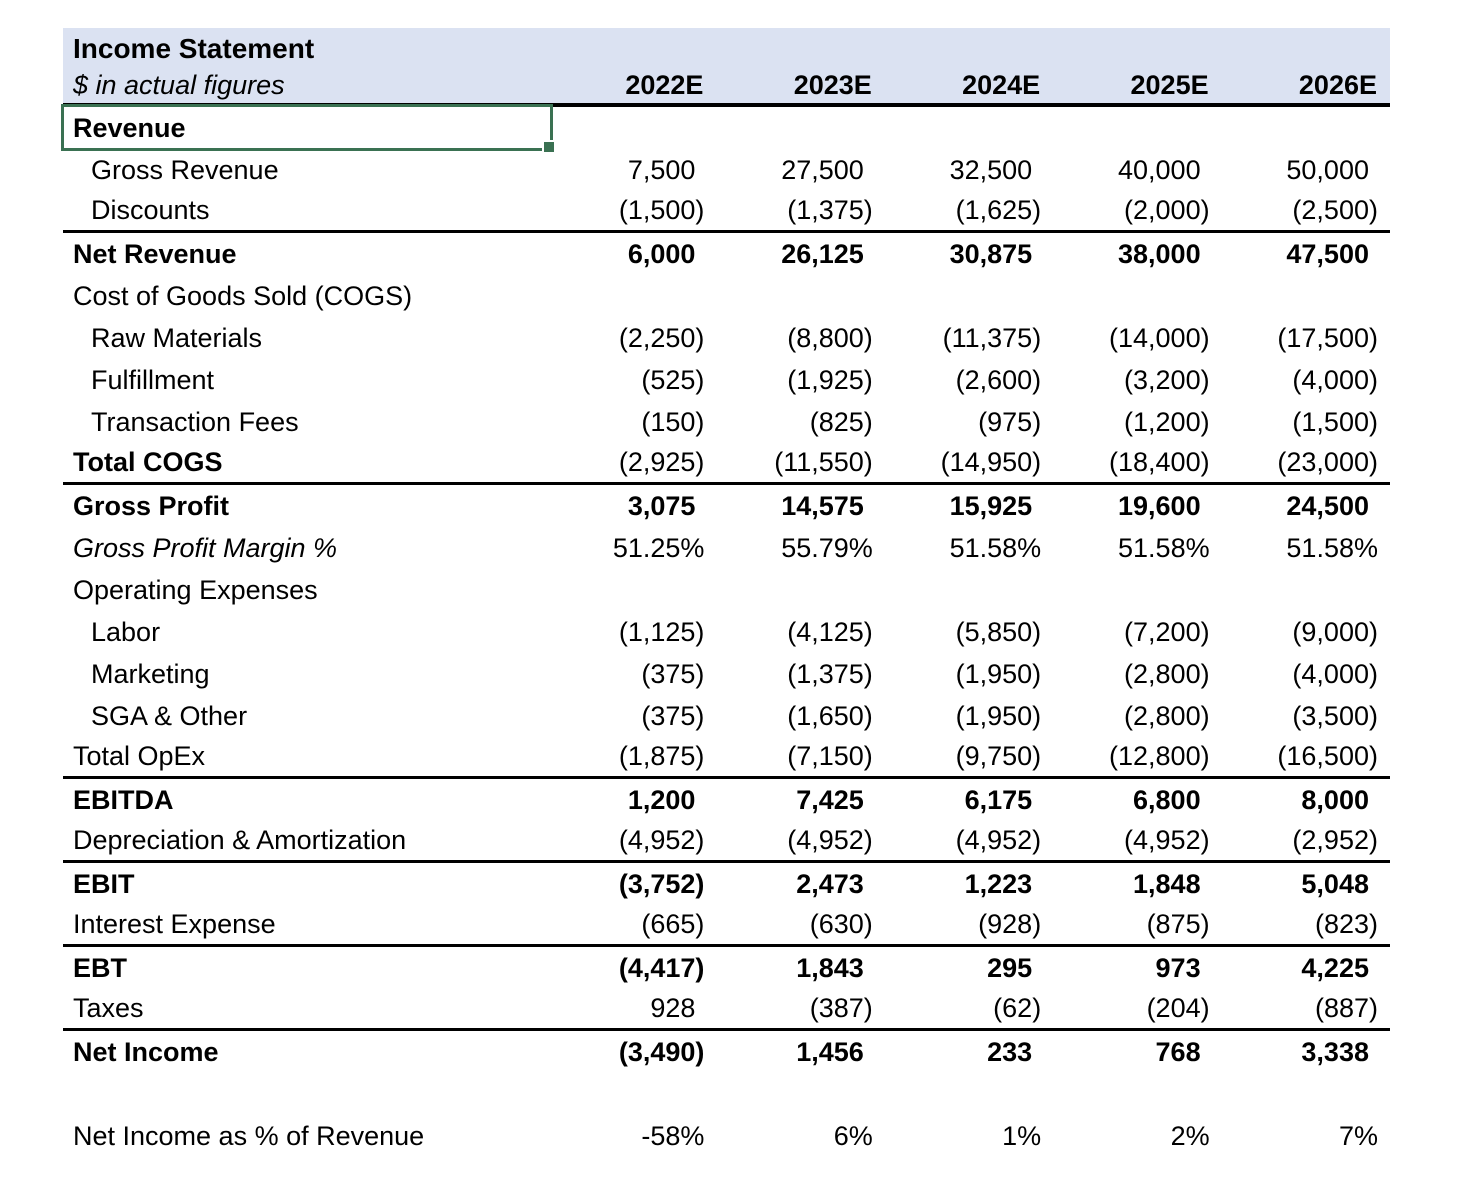 This screenshot has height=1184, width=1474. Describe the element at coordinates (148, 462) in the screenshot. I see `row-label-cell: Total COGS` at that location.